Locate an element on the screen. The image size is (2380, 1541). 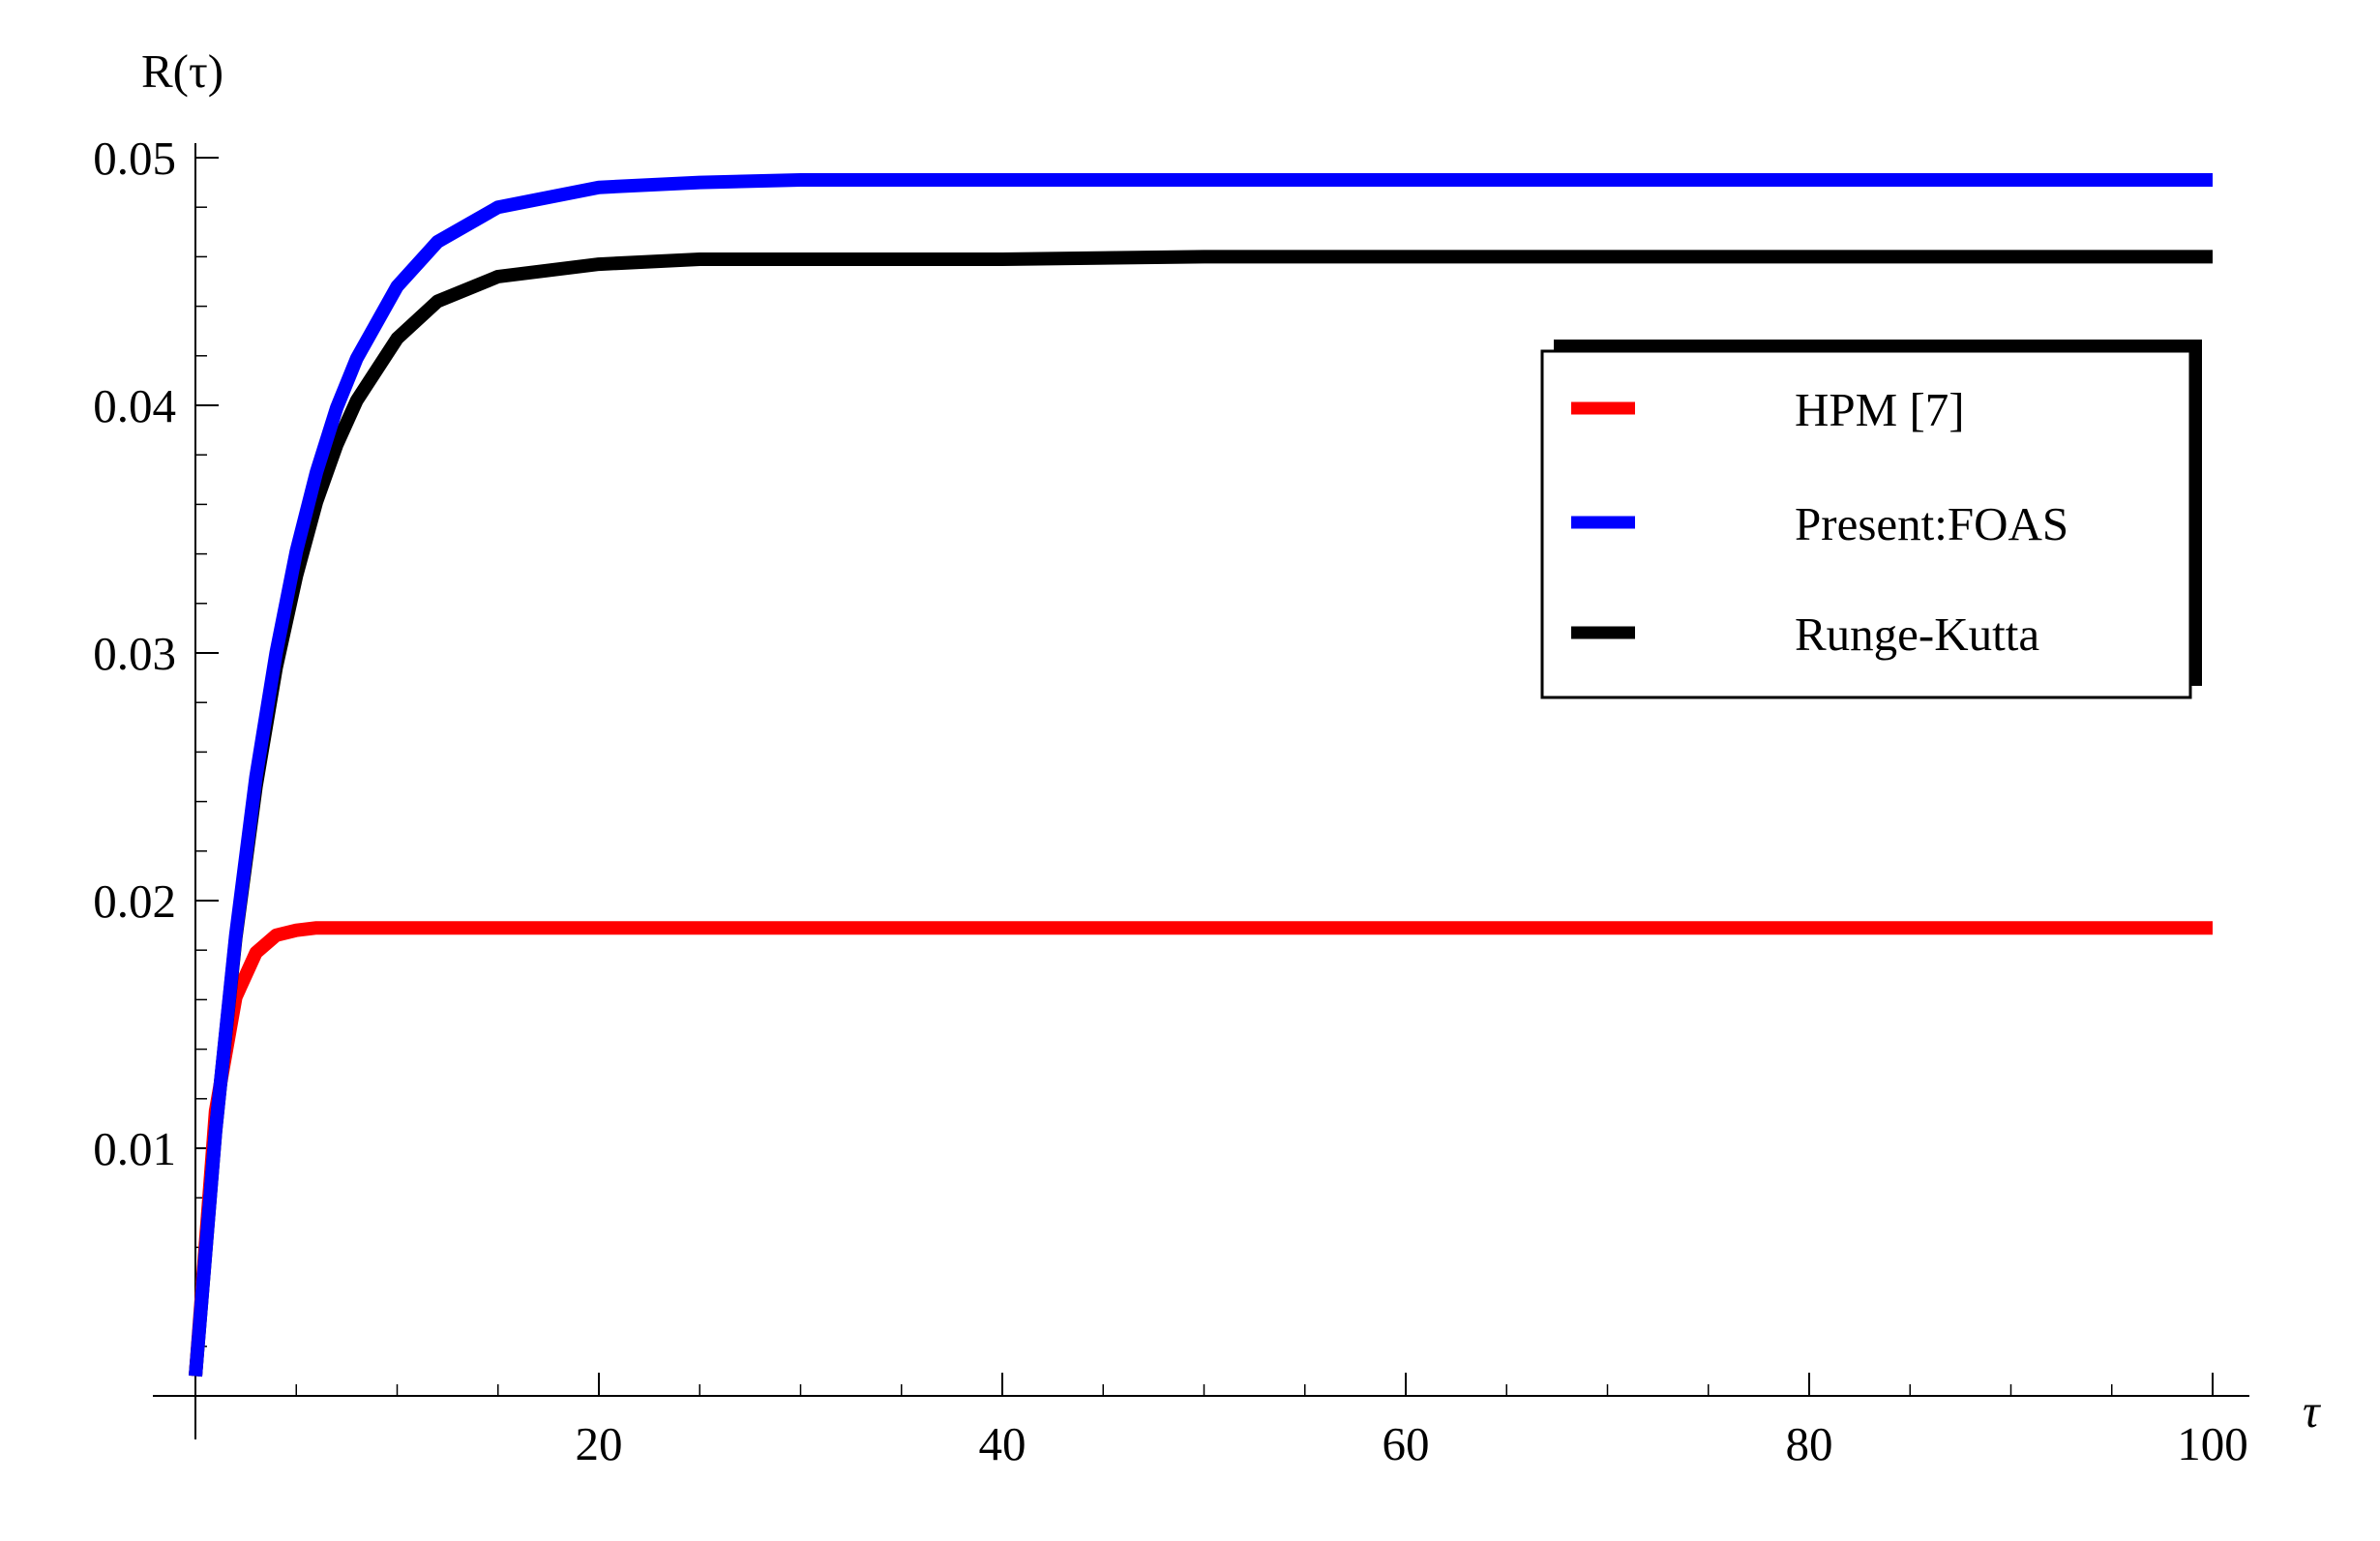
y-tick-label: 0.03 is located at coordinates (134, 653).